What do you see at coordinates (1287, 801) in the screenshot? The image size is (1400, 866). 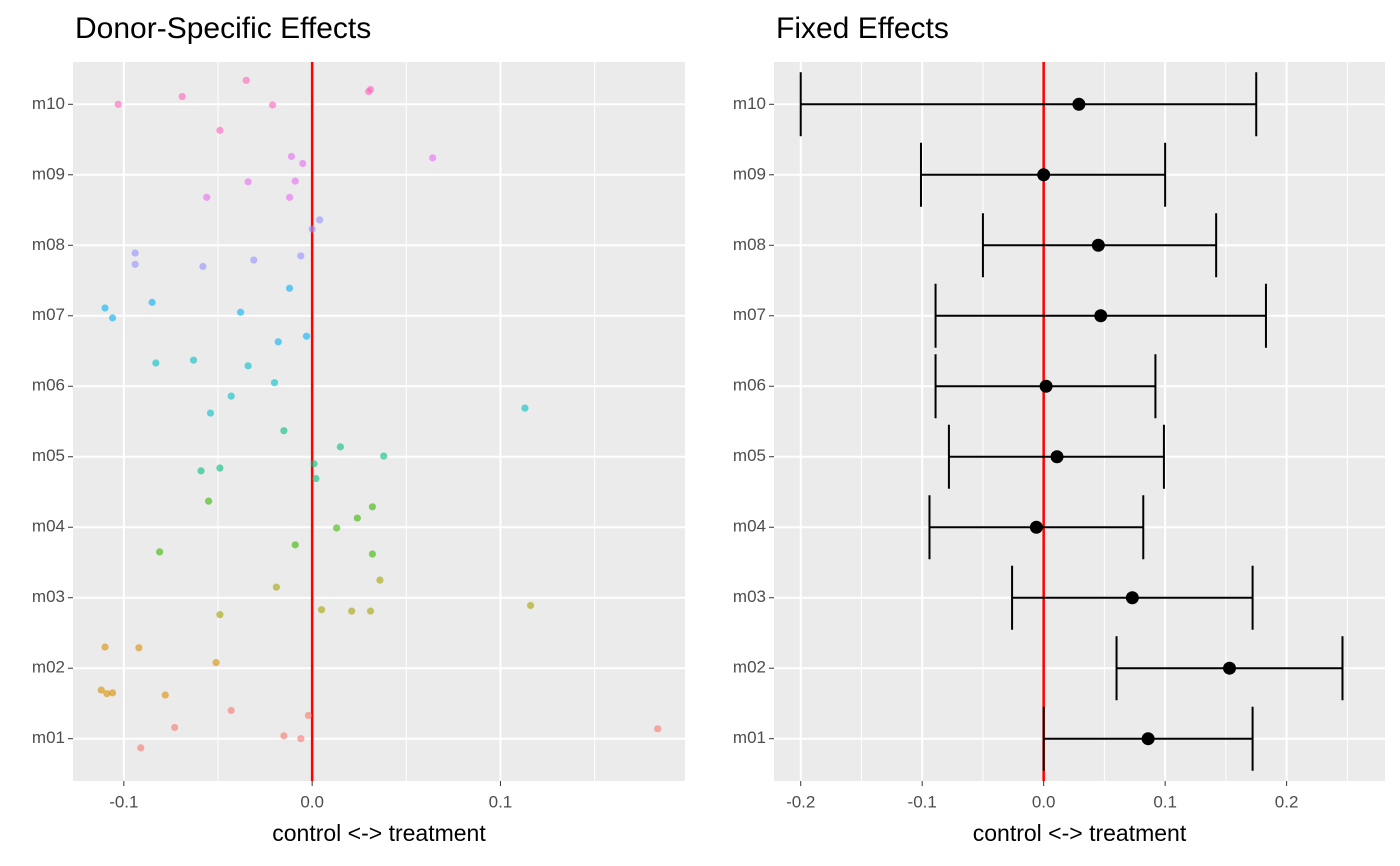 I see `x-tick-label: 0.2` at bounding box center [1287, 801].